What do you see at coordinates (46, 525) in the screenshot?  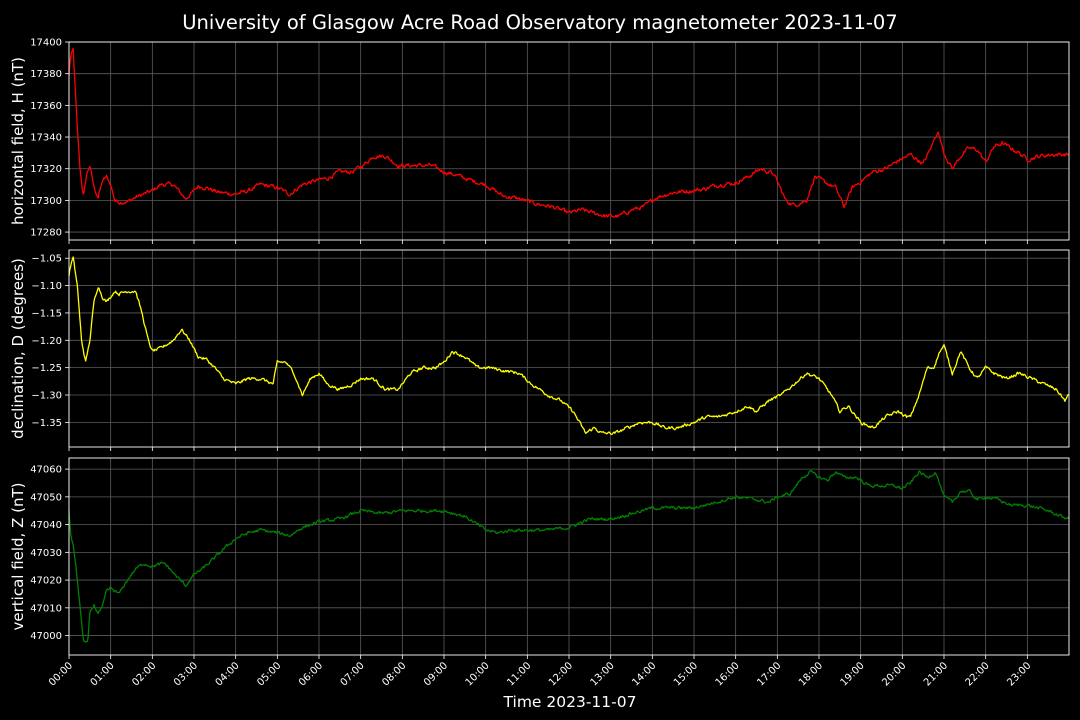 I see `y-tick-label: 47040` at bounding box center [46, 525].